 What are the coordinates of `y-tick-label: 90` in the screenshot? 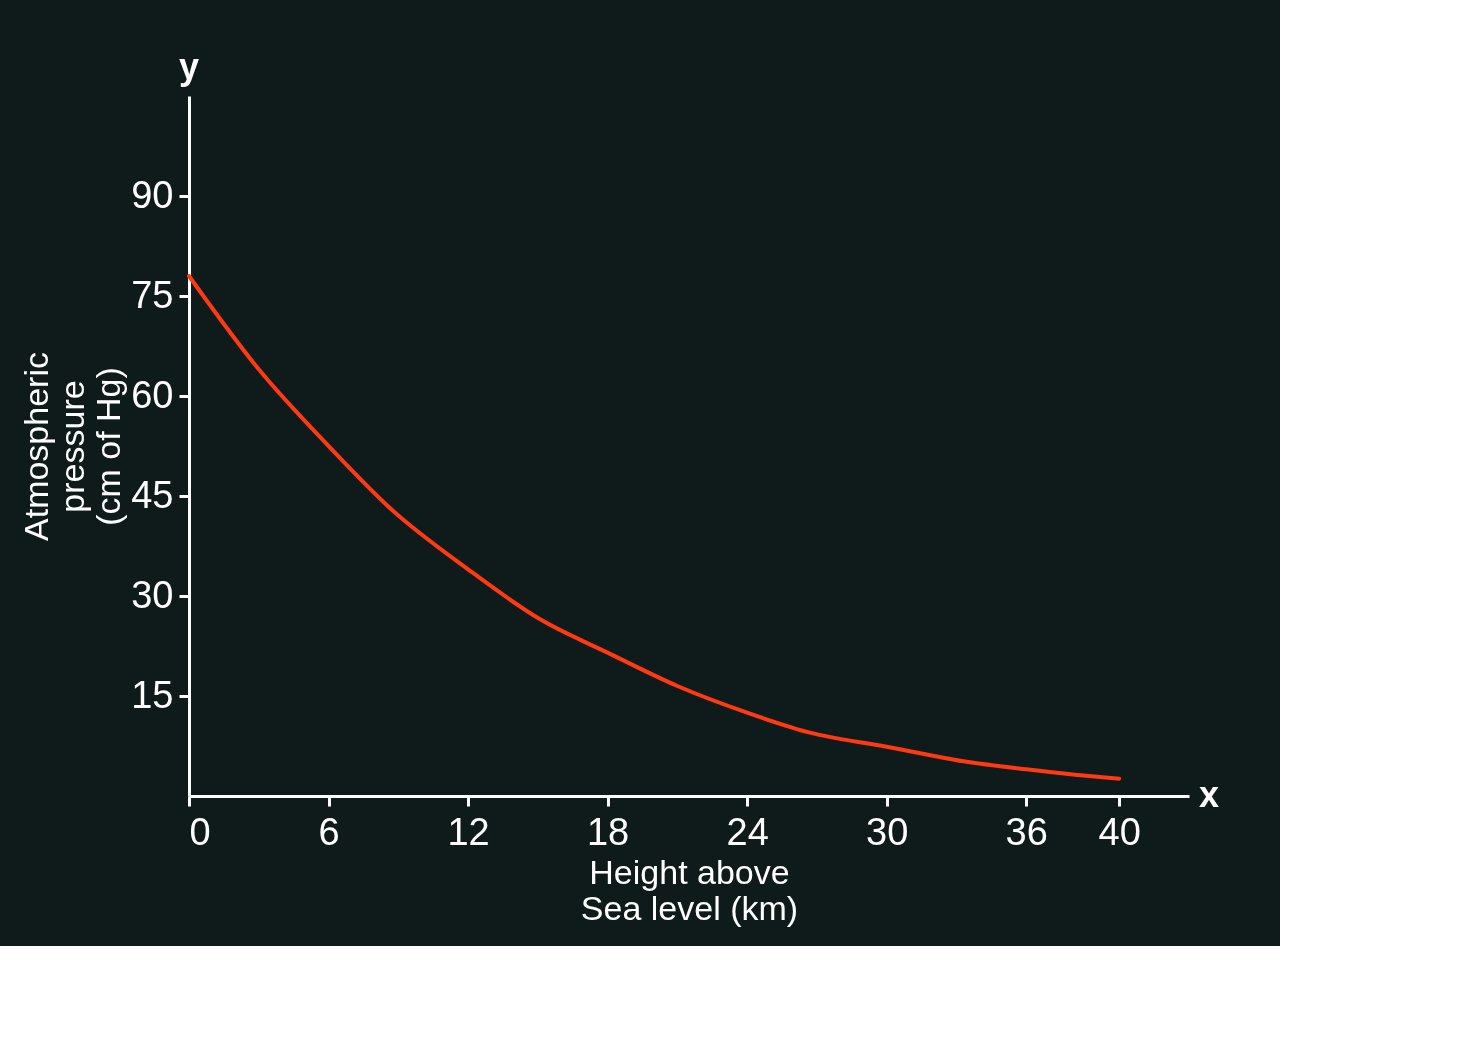 It's located at (152, 194).